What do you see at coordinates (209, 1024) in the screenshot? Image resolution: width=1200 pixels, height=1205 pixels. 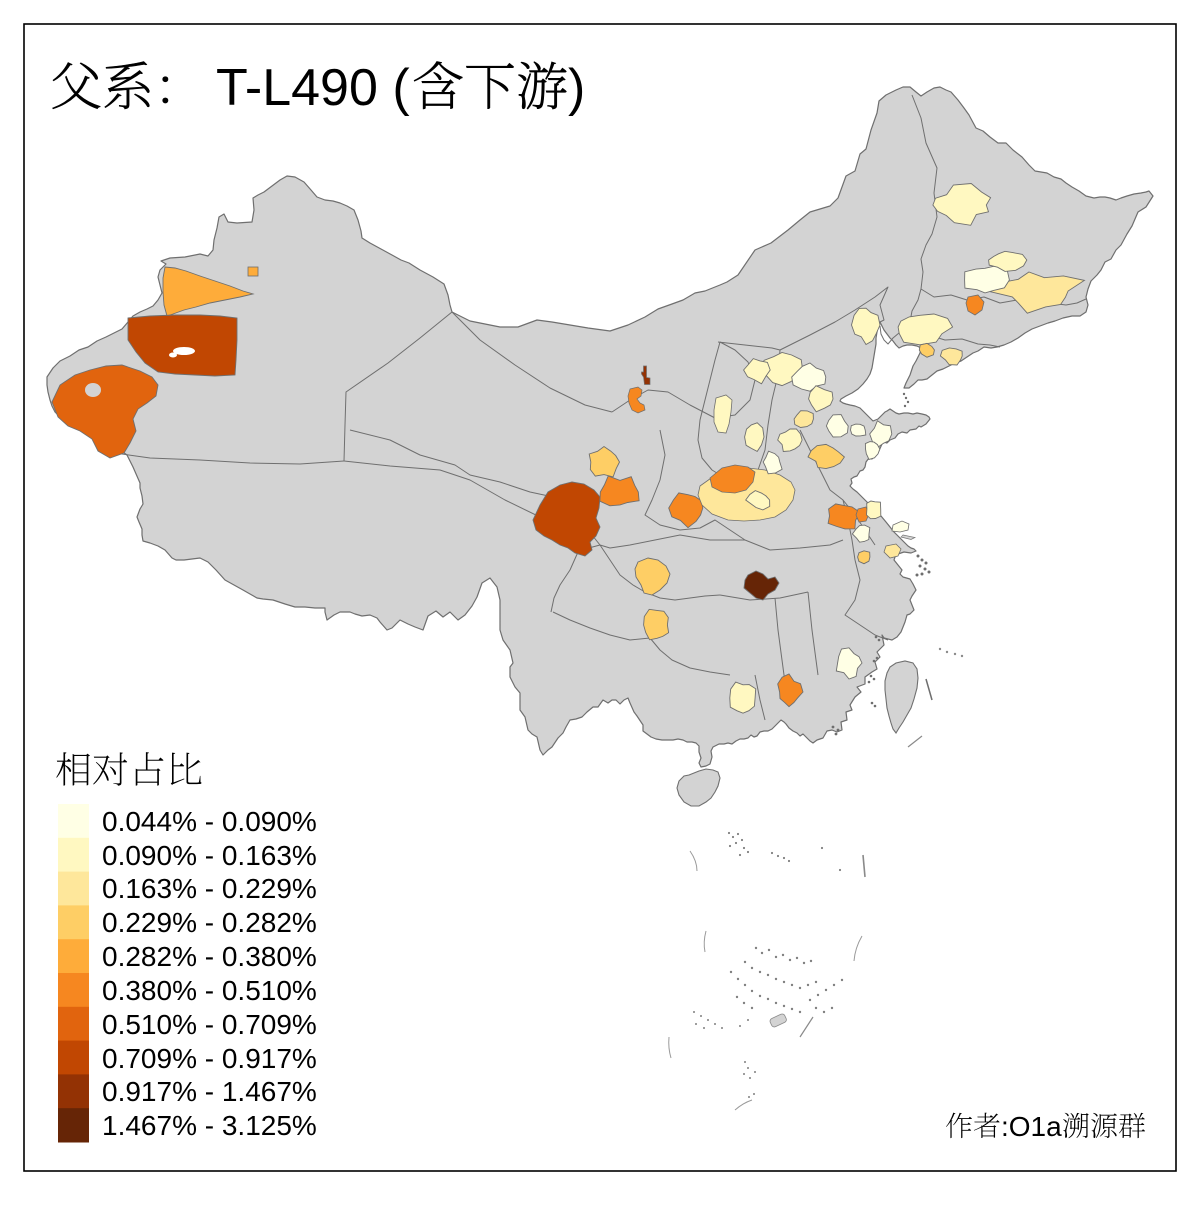 I see `svg-text: 0.510% - 0.709%` at bounding box center [209, 1024].